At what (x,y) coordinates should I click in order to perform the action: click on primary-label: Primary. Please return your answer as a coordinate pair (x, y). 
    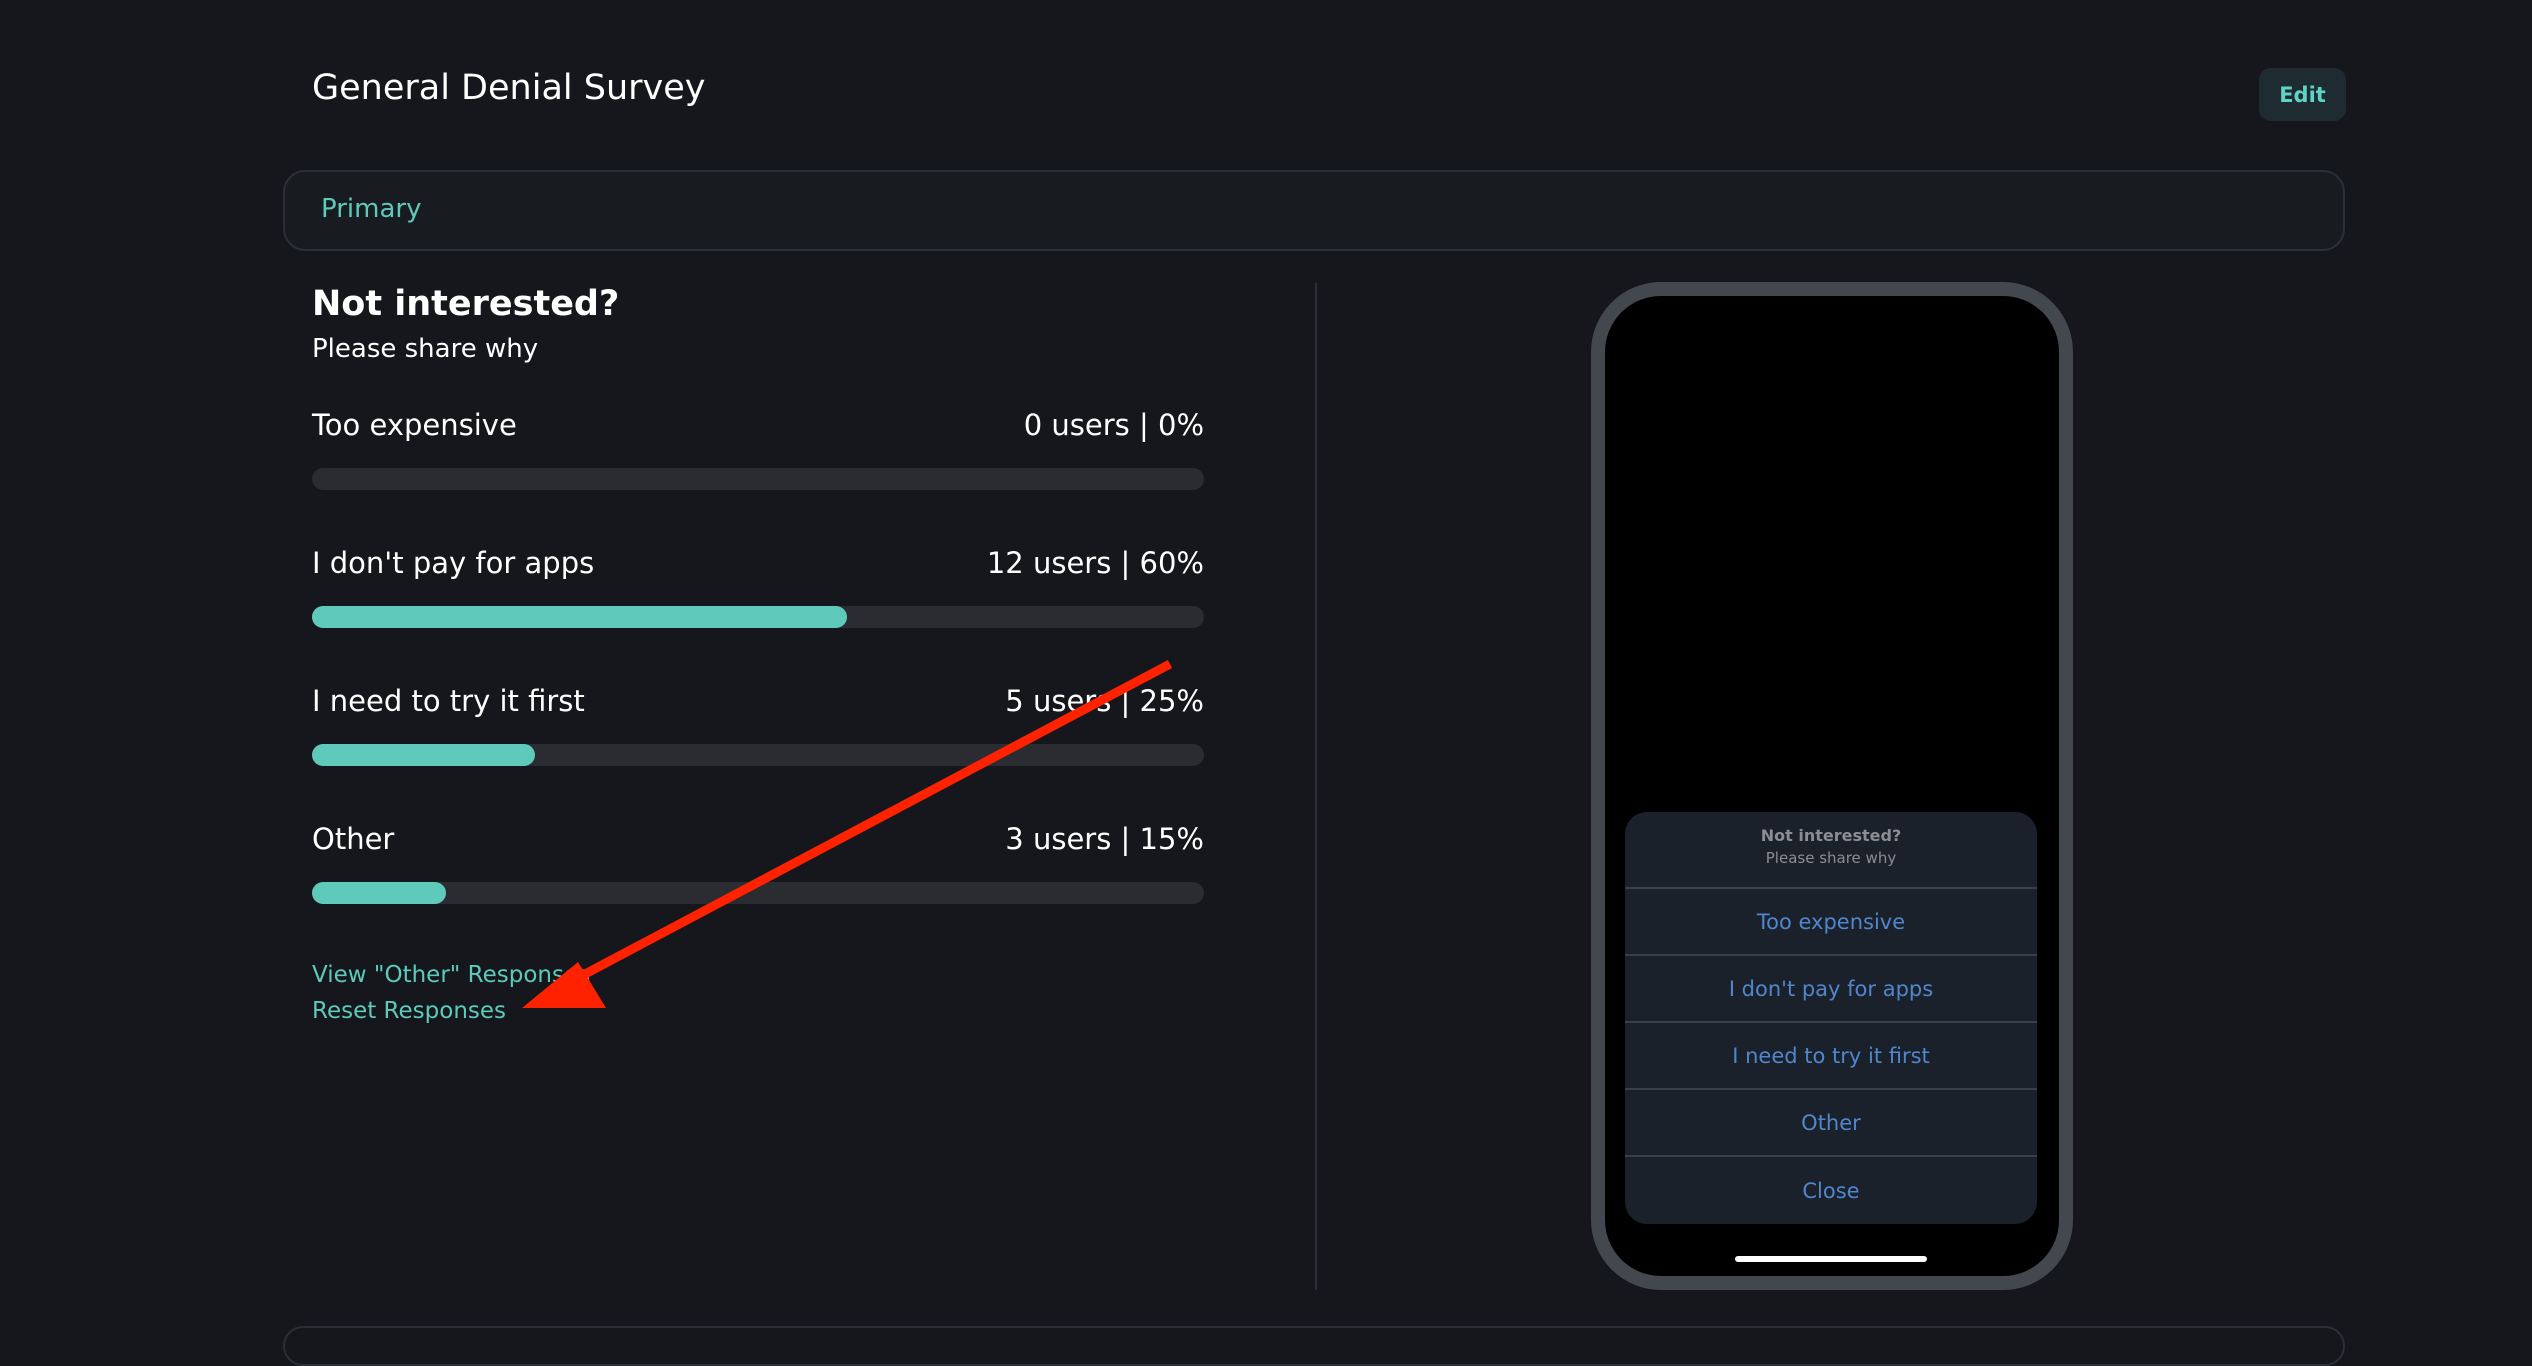
    Looking at the image, I should click on (371, 209).